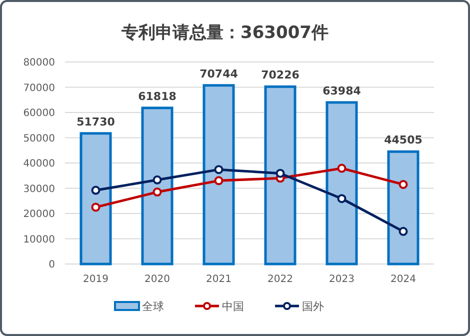 The width and height of the screenshot is (470, 336). What do you see at coordinates (342, 91) in the screenshot?
I see `data-label: 63984` at bounding box center [342, 91].